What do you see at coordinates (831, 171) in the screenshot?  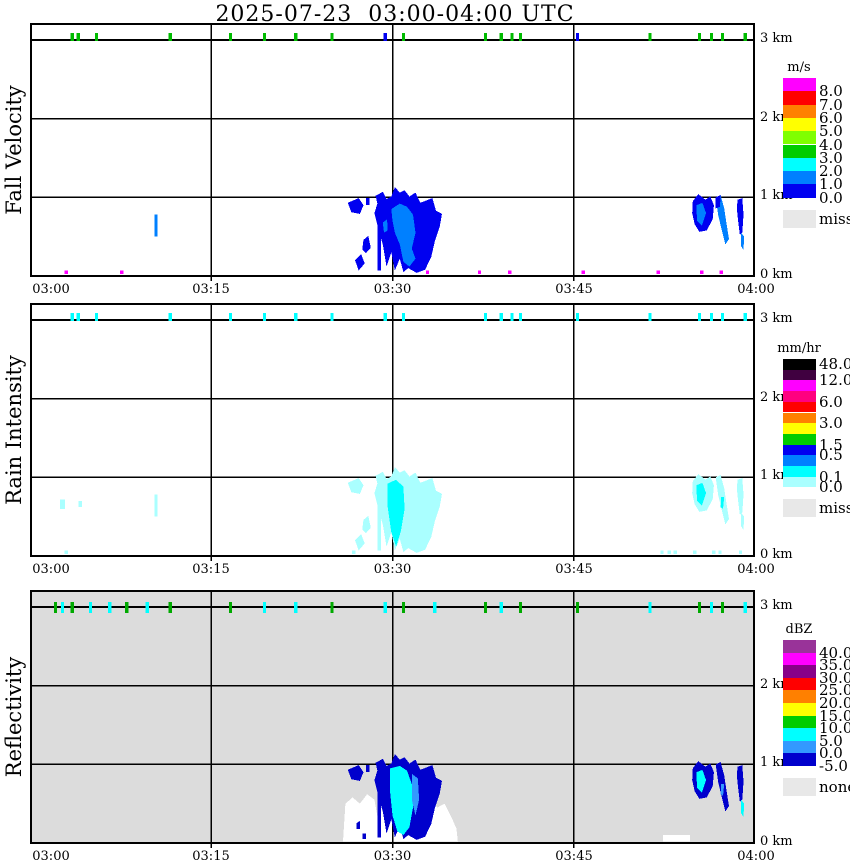 I see `legend-tick-label: 2.0` at bounding box center [831, 171].